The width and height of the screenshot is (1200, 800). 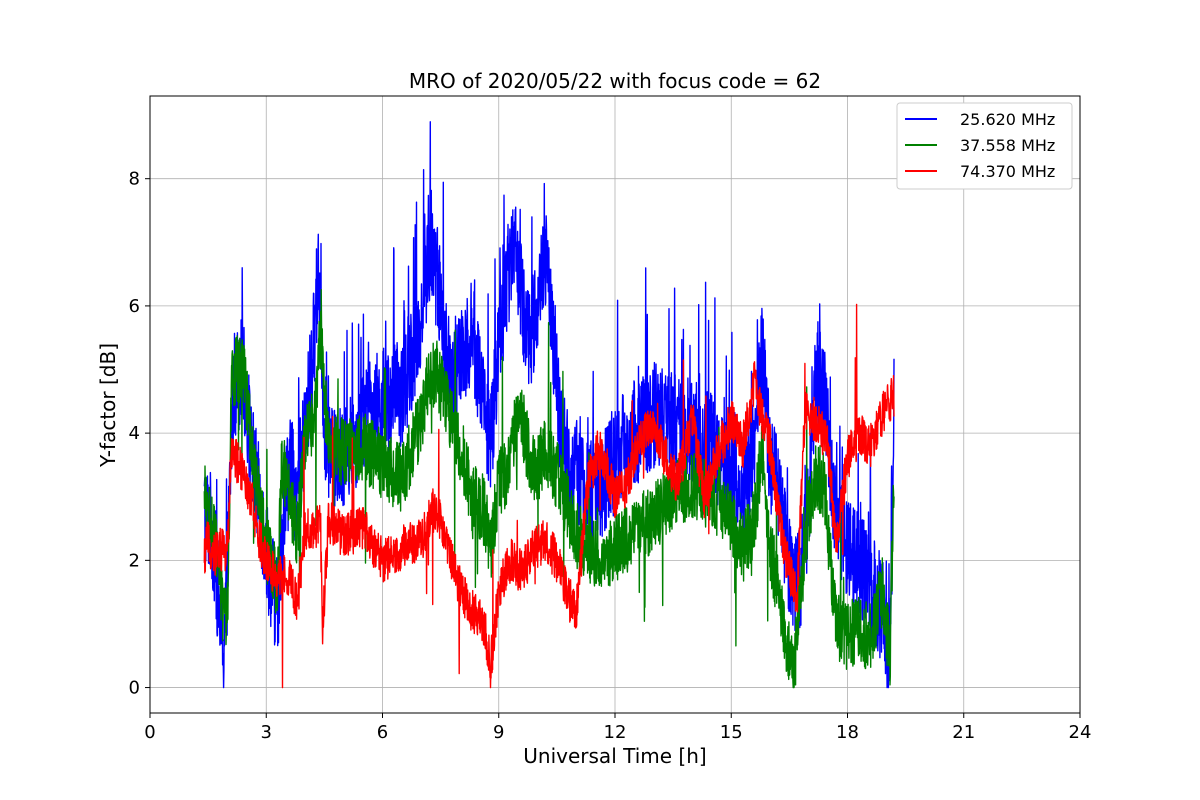 I want to click on y-tick-label: 8, so click(x=134, y=179).